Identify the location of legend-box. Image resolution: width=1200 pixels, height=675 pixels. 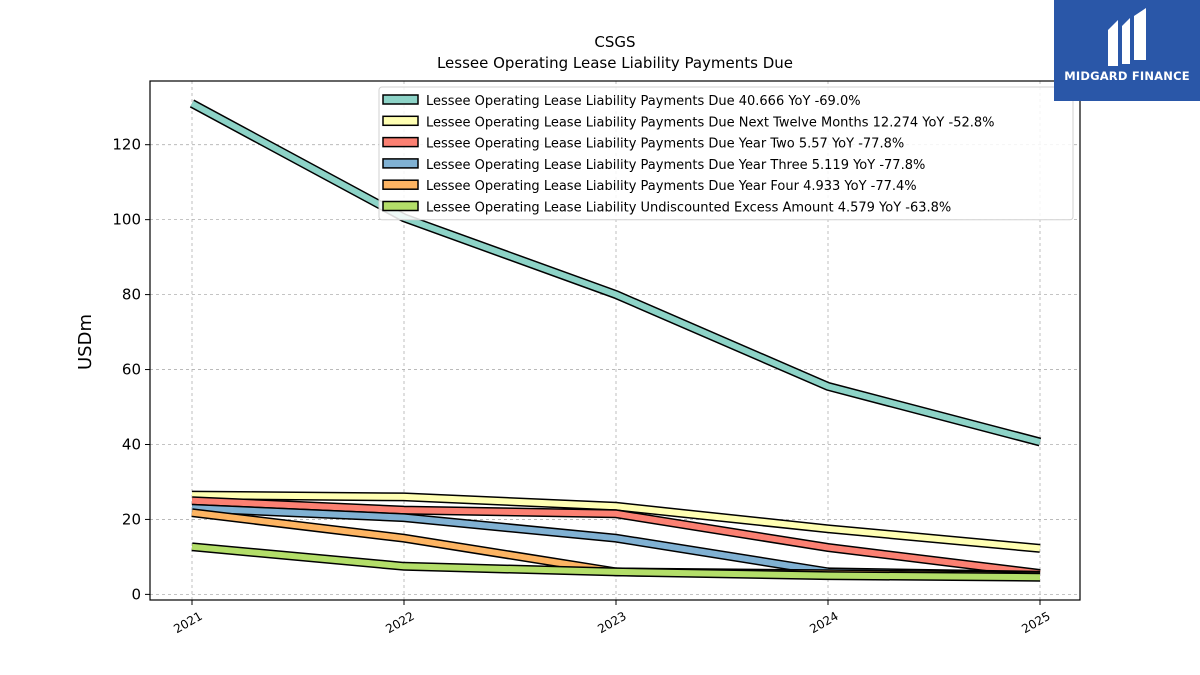
(726, 153).